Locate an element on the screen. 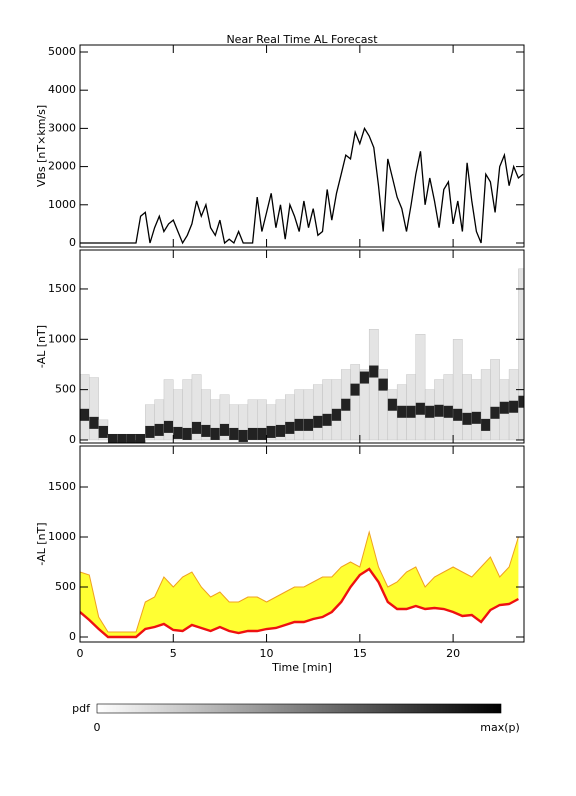 Image resolution: width=576 pixels, height=796 pixels. median-line is located at coordinates (299, 603).